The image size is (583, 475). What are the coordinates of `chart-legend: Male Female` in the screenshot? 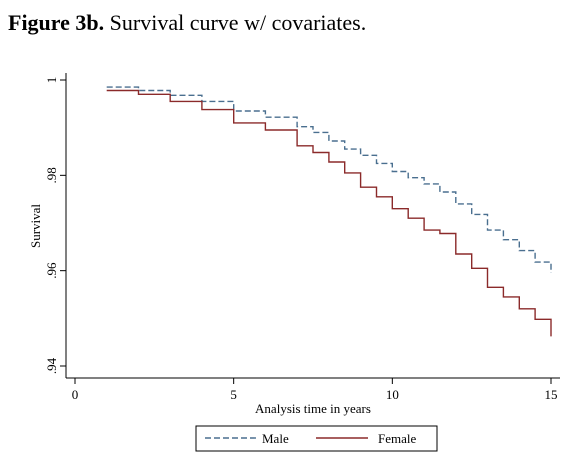 It's located at (316, 438).